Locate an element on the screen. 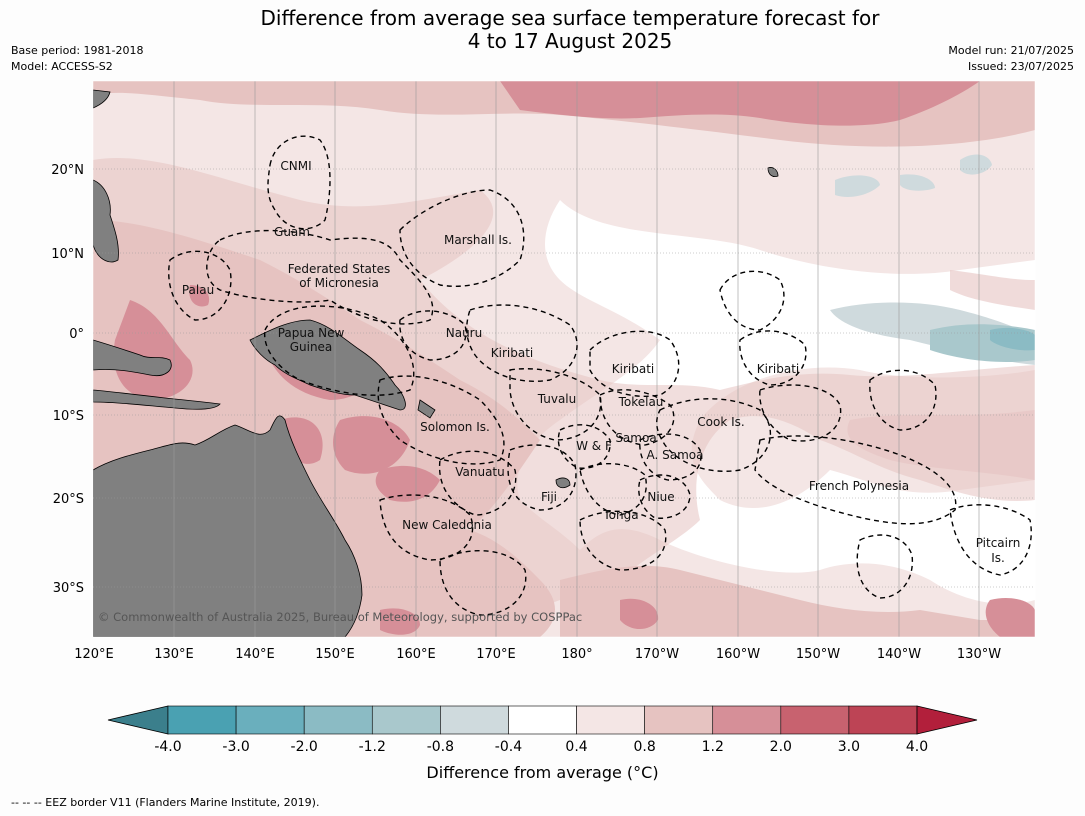 The width and height of the screenshot is (1085, 816). lon-tick-label: 150°W is located at coordinates (818, 654).